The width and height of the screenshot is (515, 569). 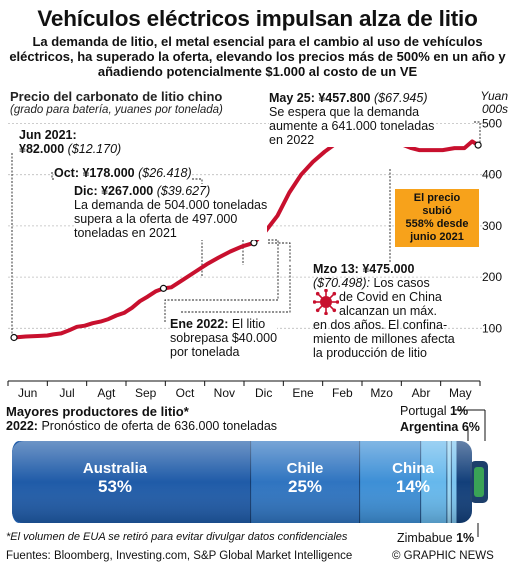 I want to click on annotation-jun-2021: Jun 2021: ¥82.000 ($12.170), so click(x=70, y=142).